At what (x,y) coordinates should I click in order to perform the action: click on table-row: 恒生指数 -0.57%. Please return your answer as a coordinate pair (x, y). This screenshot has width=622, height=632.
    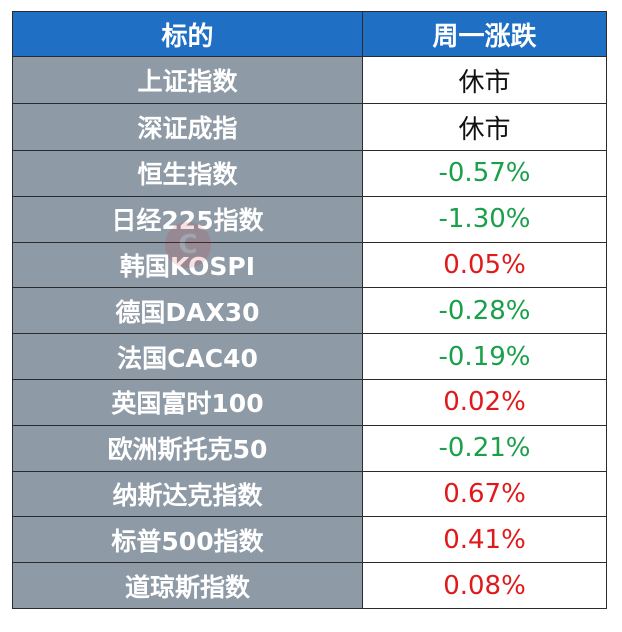
    Looking at the image, I should click on (309, 173).